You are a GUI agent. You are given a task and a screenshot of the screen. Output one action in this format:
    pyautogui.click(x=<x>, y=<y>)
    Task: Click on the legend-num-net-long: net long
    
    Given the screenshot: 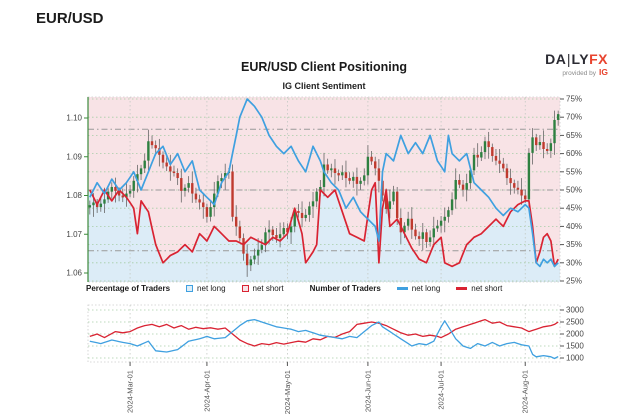 What is the action you would take?
    pyautogui.click(x=418, y=288)
    